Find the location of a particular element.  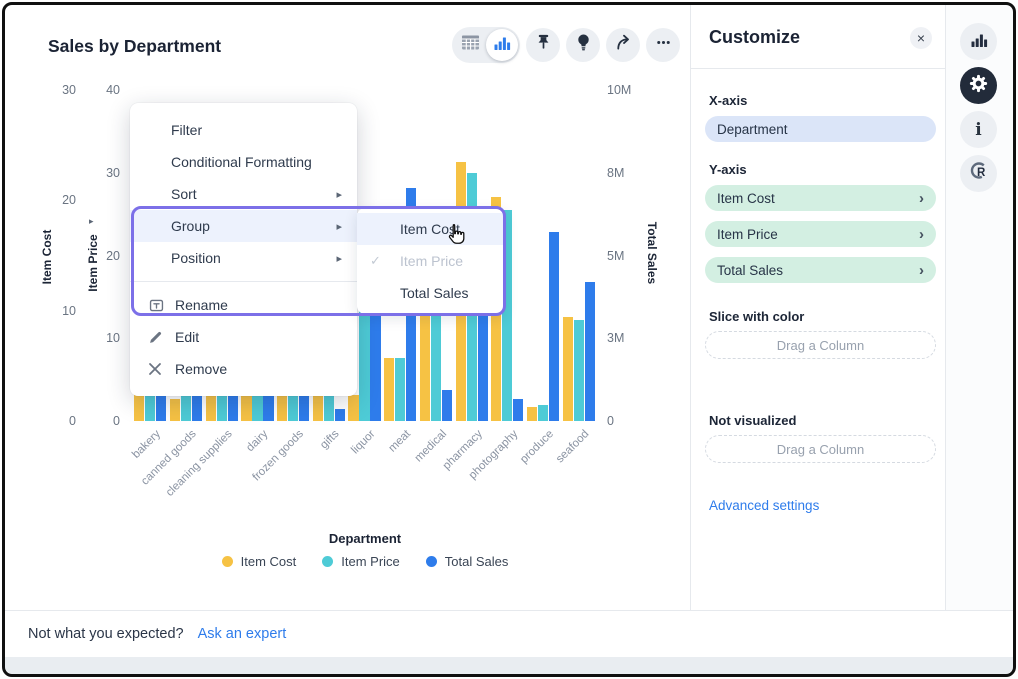

submenu-item-item-price: ✓ Item Price is located at coordinates (431, 261).